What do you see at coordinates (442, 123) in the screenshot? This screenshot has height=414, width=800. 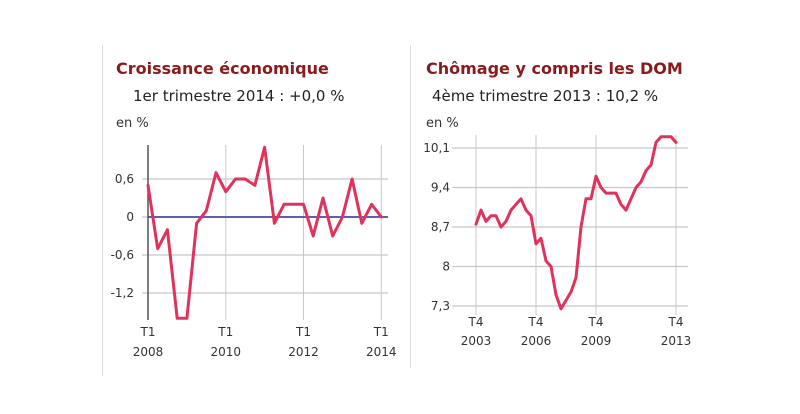 I see `chart-2-unit-label: en %` at bounding box center [442, 123].